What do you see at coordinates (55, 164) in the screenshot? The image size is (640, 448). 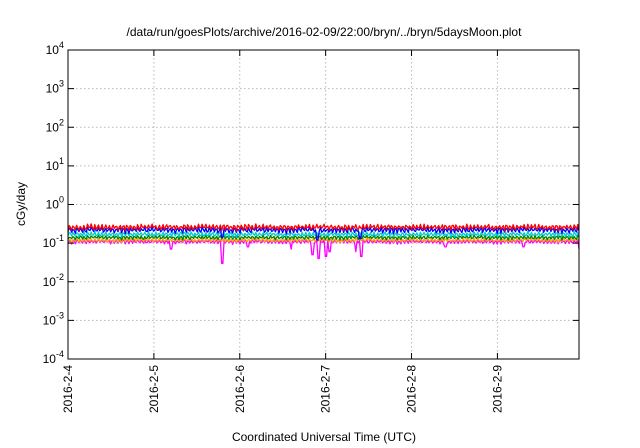 I see `y-tick-label: 10¹` at bounding box center [55, 164].